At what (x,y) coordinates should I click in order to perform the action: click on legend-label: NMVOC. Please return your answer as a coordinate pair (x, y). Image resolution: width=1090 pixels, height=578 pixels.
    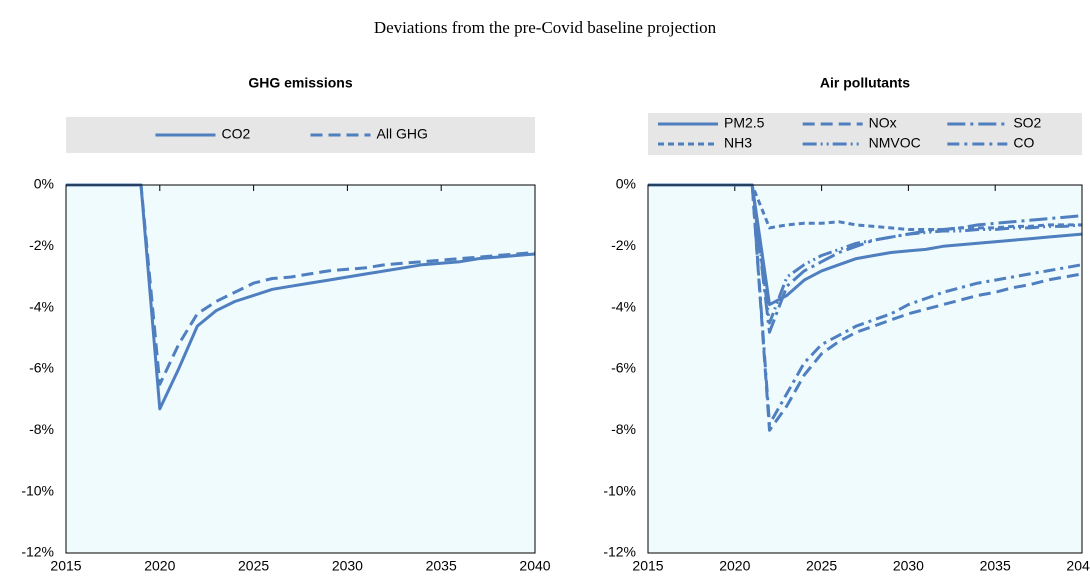
    Looking at the image, I should click on (895, 143).